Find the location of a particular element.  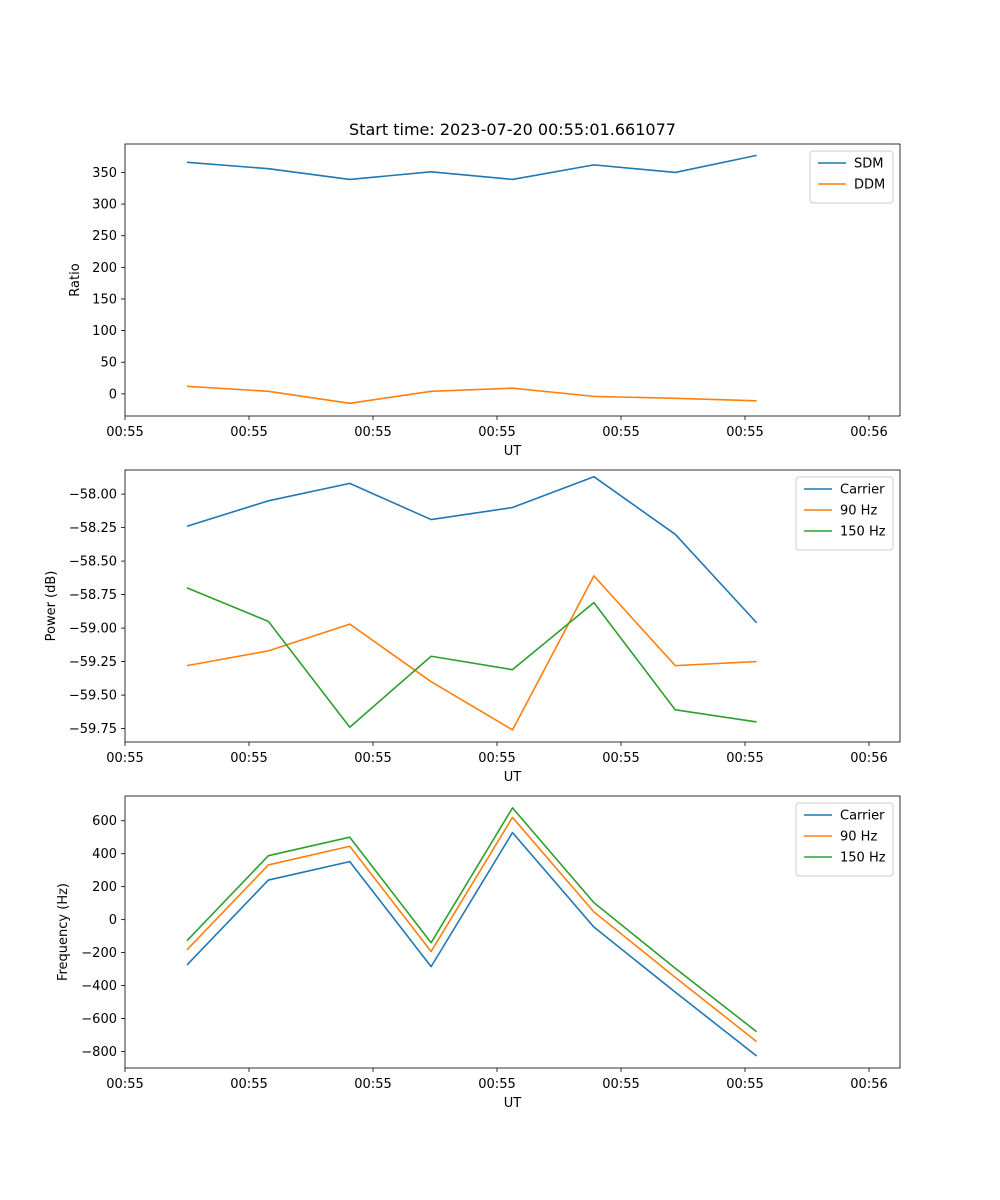

y-axis-label: Frequency (Hz) is located at coordinates (63, 932).